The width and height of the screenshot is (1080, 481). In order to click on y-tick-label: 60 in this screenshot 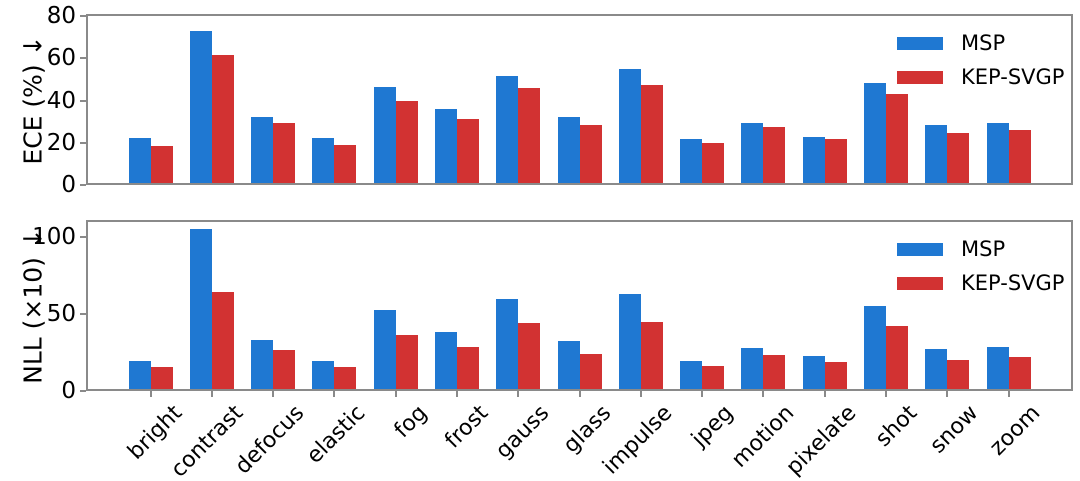, I will do `click(61, 58)`.